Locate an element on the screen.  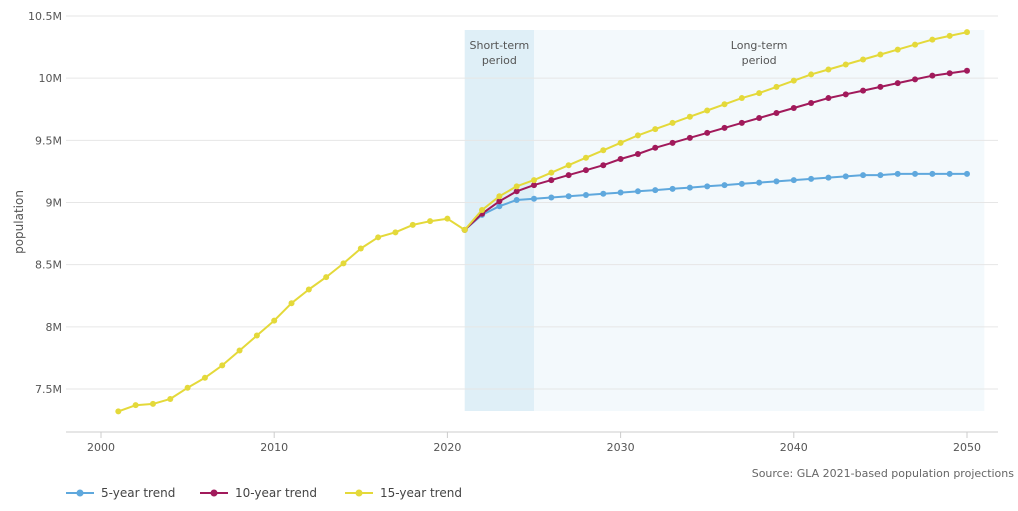
legend: 5-year trend 10-year trend 15-year trend is located at coordinates (264, 493).